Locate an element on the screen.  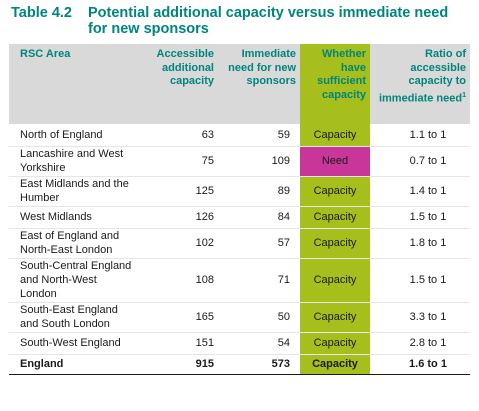
capacity-cell: 125 is located at coordinates (180, 191).